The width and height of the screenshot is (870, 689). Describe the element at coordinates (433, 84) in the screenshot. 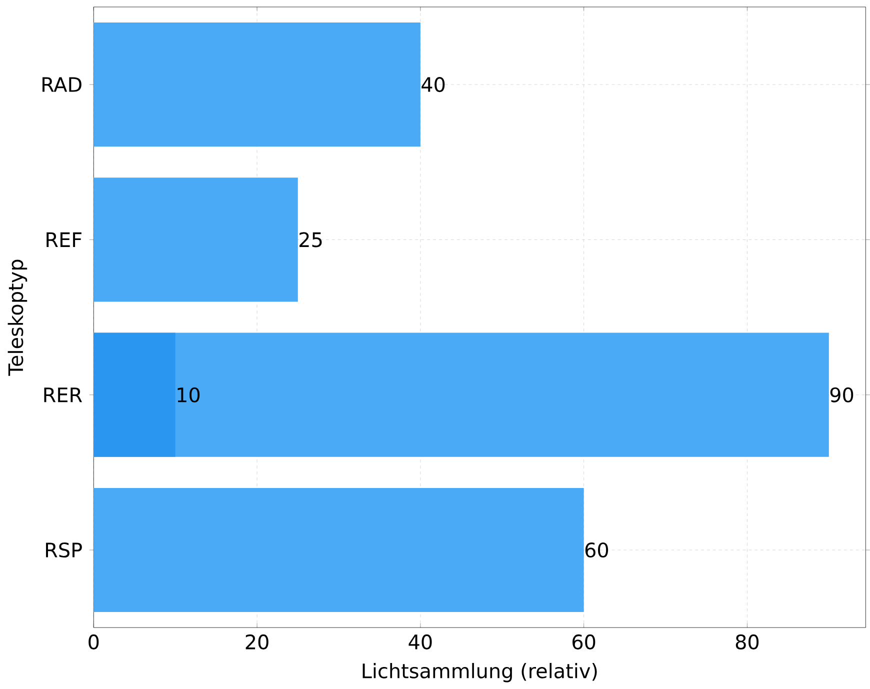

I see `data-label: 40` at that location.